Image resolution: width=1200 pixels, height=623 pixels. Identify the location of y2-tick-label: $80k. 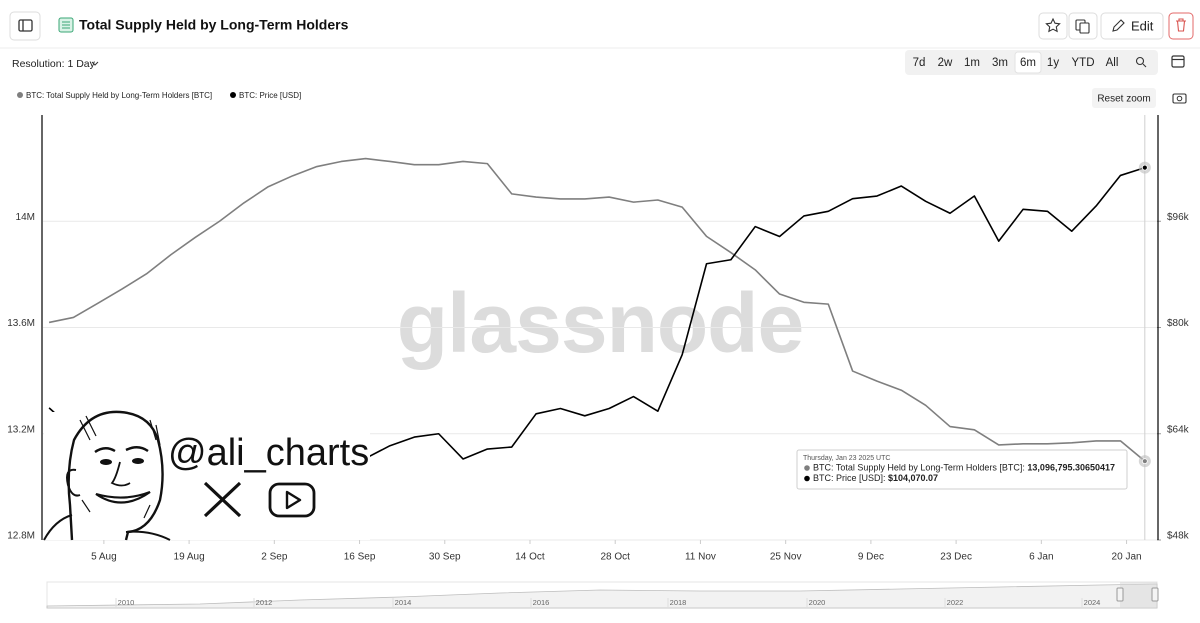
(1178, 323).